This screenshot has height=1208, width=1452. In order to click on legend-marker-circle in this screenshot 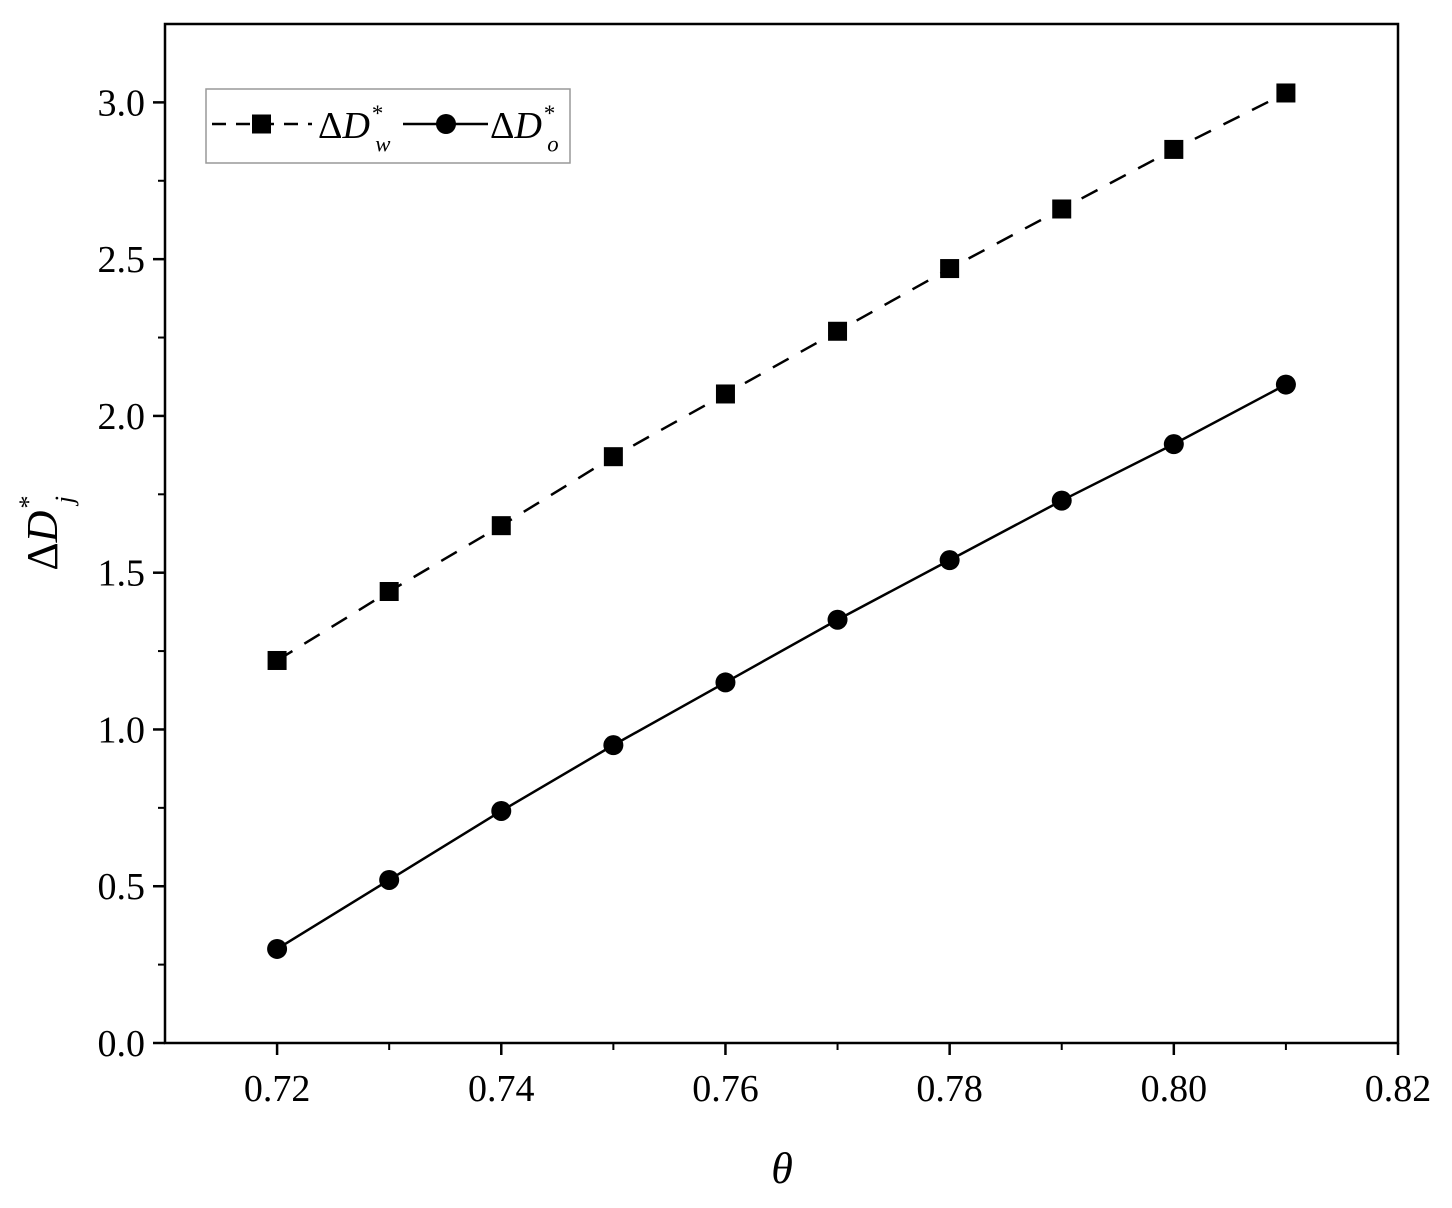, I will do `click(446, 124)`.